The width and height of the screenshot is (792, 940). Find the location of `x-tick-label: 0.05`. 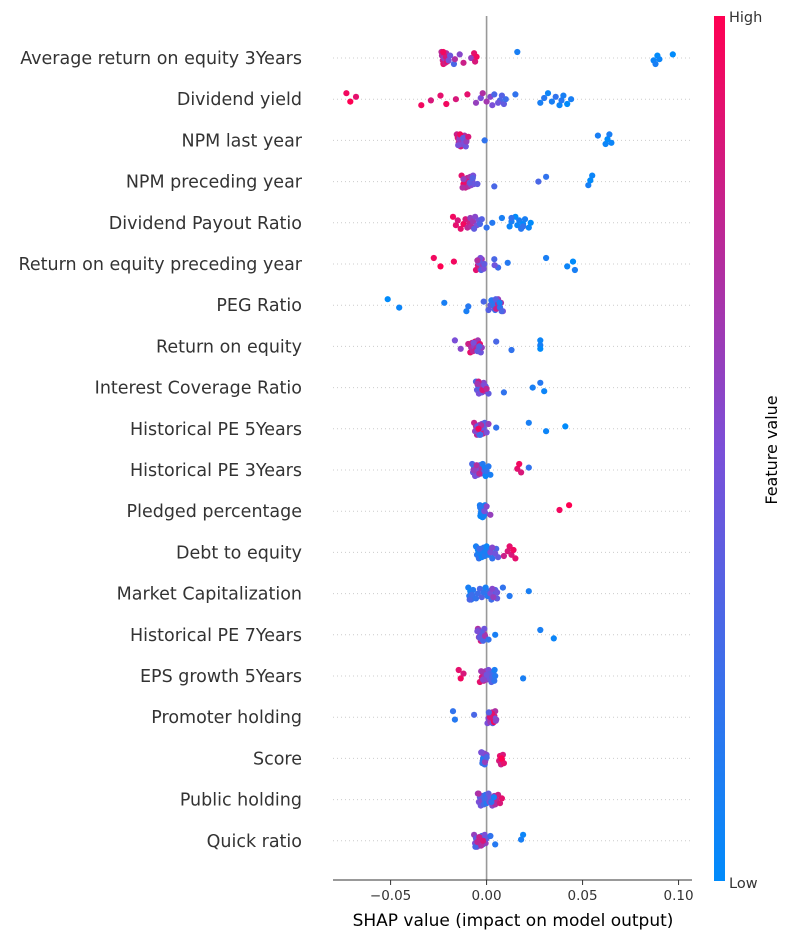

x-tick-label: 0.05 is located at coordinates (583, 896).